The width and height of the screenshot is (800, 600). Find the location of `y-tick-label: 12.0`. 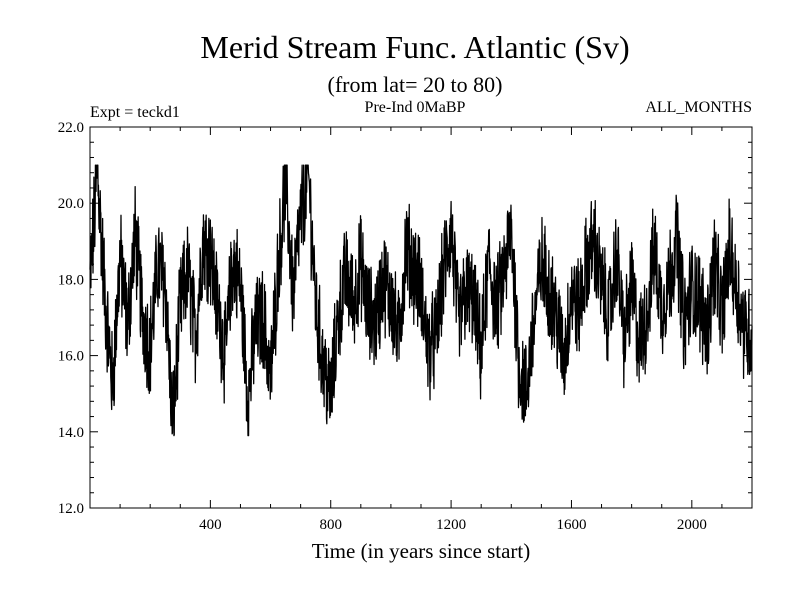

y-tick-label: 12.0 is located at coordinates (71, 509).